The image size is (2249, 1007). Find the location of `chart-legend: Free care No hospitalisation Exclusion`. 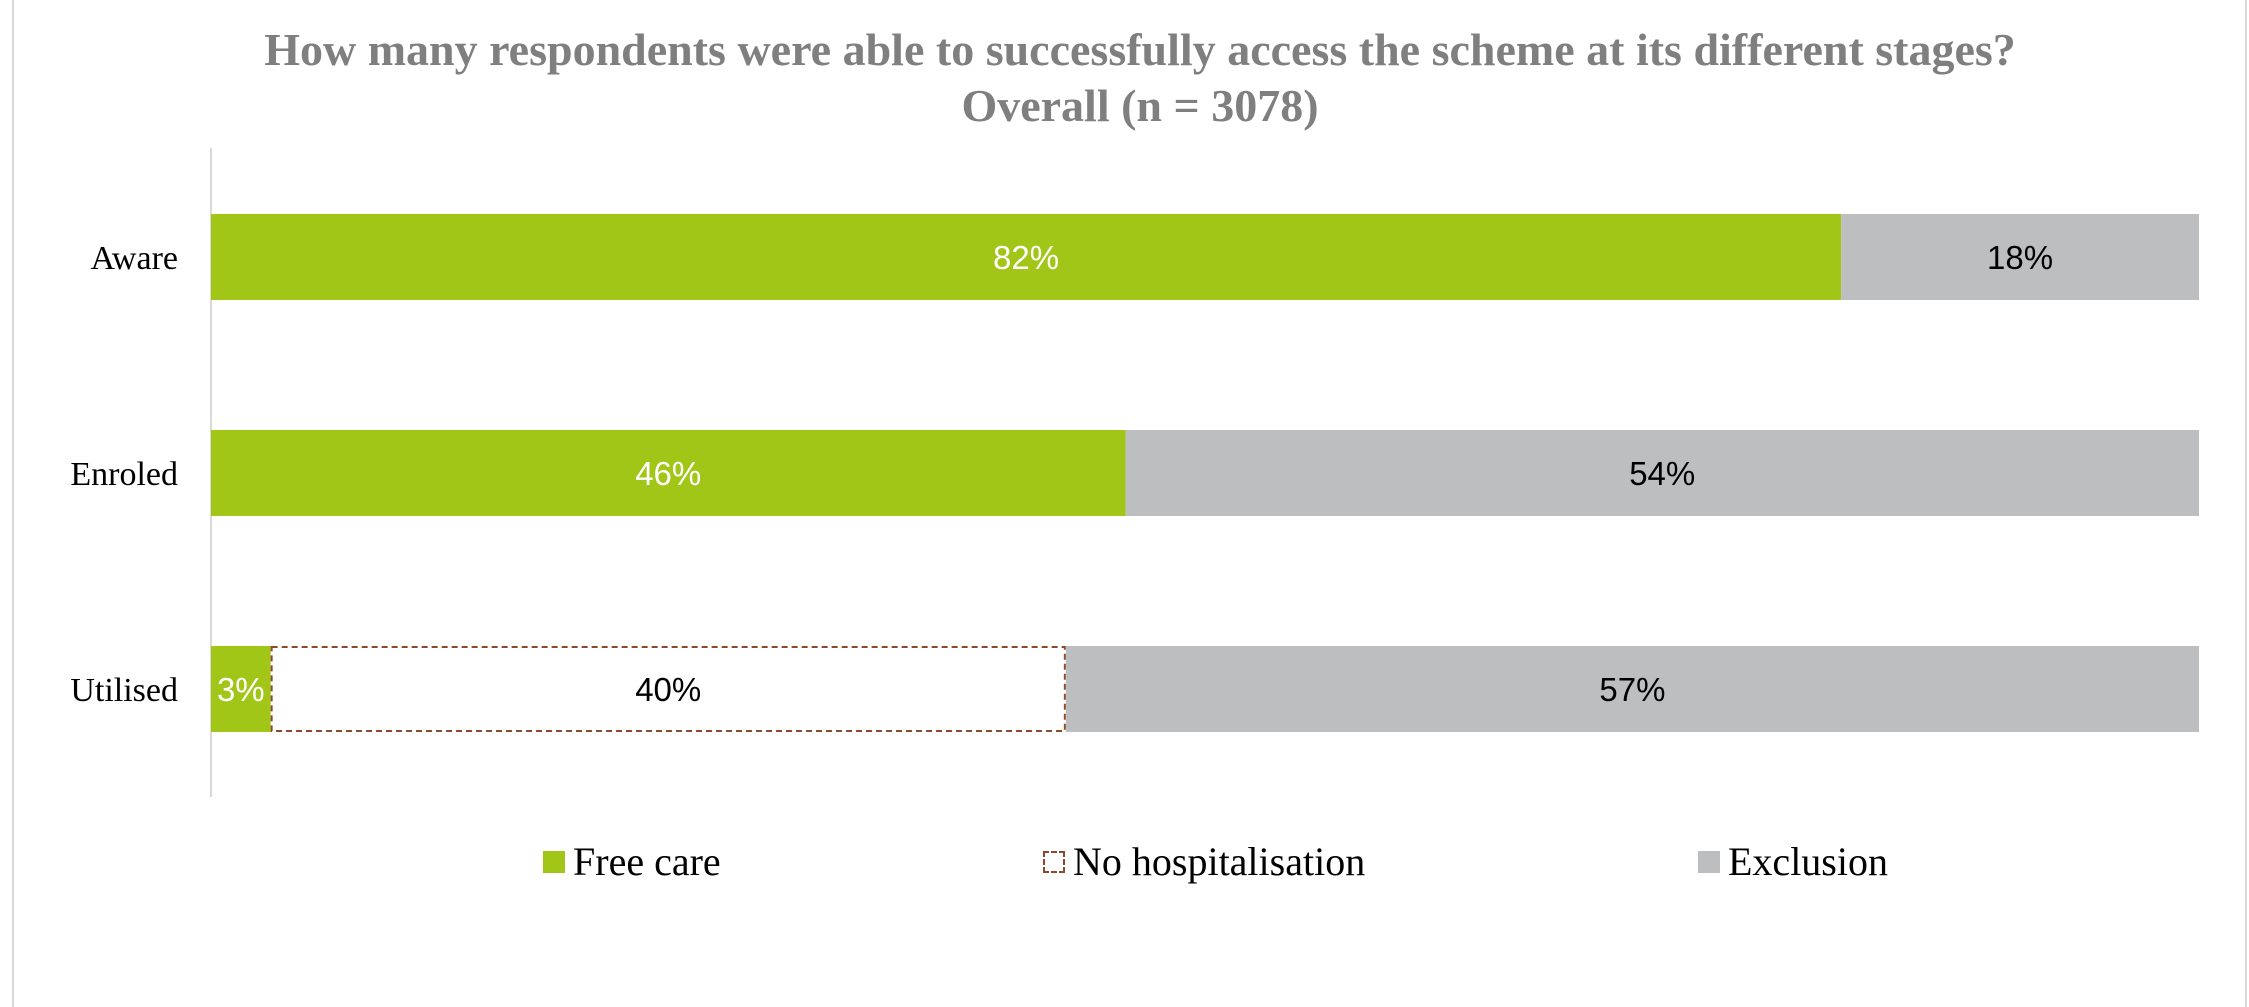

chart-legend: Free care No hospitalisation Exclusion is located at coordinates (1124, 863).